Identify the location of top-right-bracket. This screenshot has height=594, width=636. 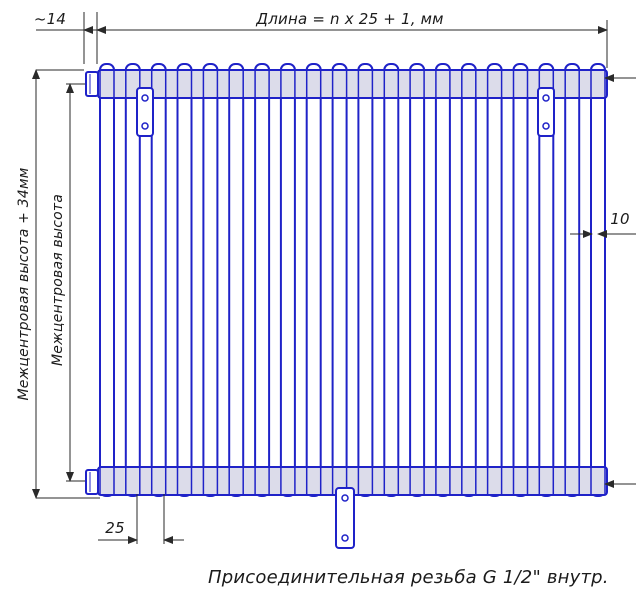
(546, 112).